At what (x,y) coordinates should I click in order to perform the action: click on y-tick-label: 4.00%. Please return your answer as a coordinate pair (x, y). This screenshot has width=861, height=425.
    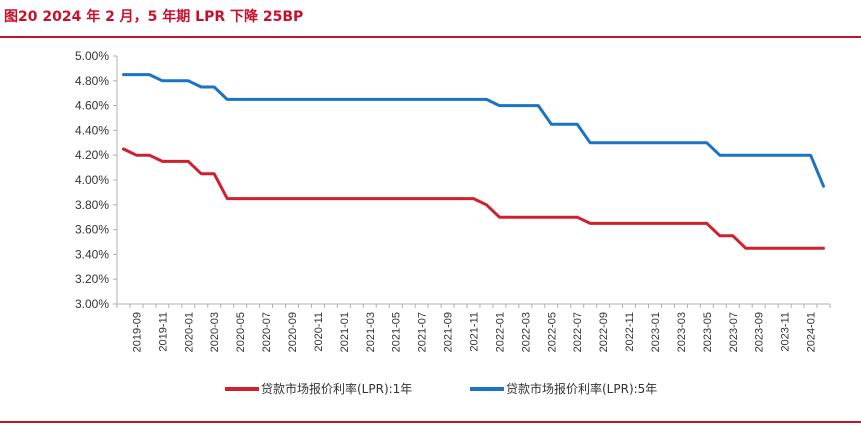
    Looking at the image, I should click on (92, 180).